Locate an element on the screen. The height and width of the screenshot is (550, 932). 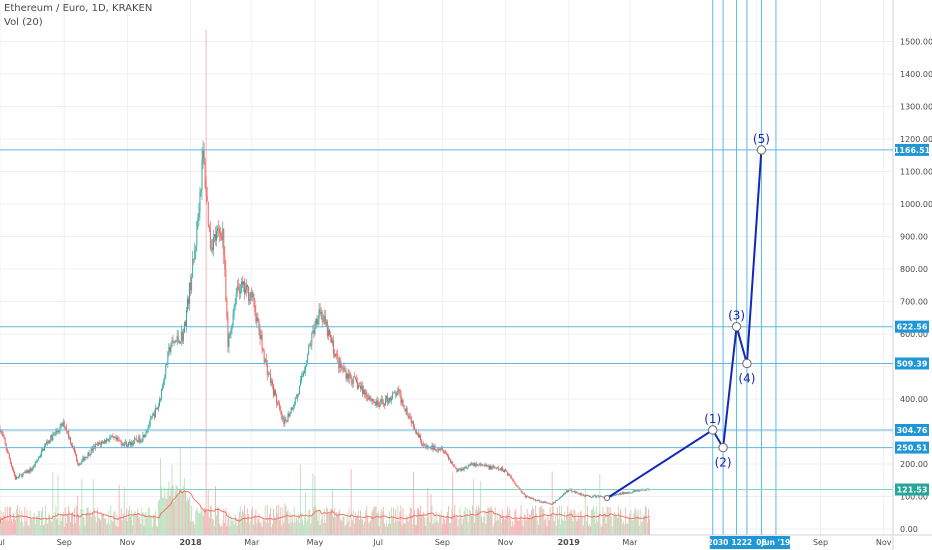
x-tick-label: 2019 is located at coordinates (569, 542).